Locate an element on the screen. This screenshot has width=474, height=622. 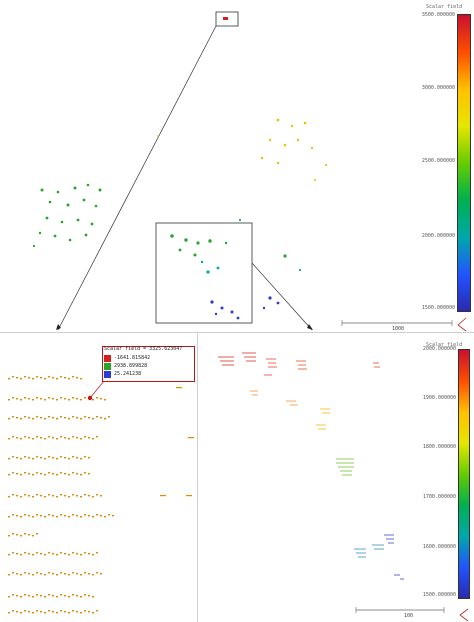
red-structure is located at coordinates (226, 361).